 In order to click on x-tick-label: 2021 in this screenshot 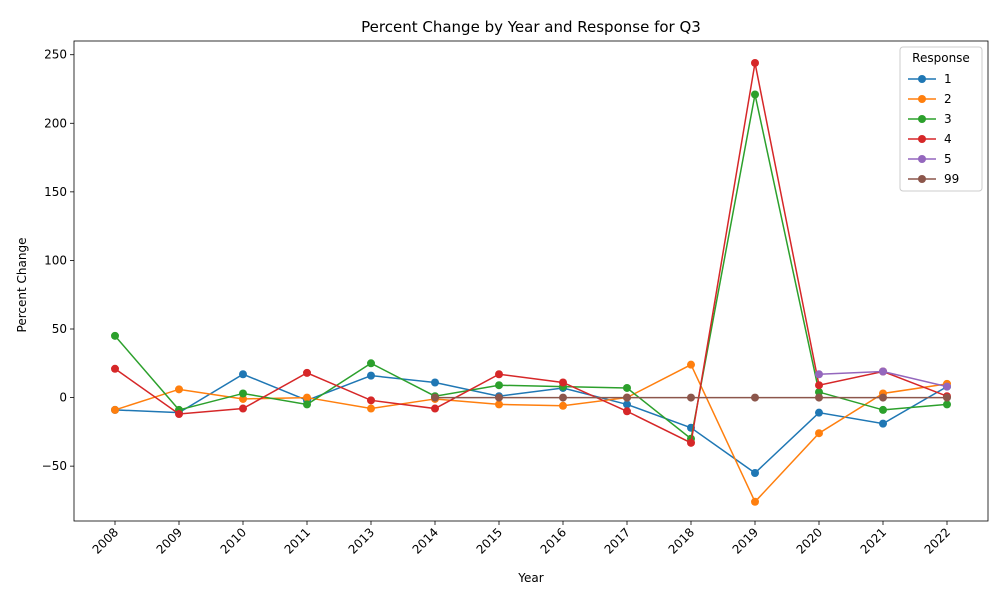, I will do `click(873, 540)`.